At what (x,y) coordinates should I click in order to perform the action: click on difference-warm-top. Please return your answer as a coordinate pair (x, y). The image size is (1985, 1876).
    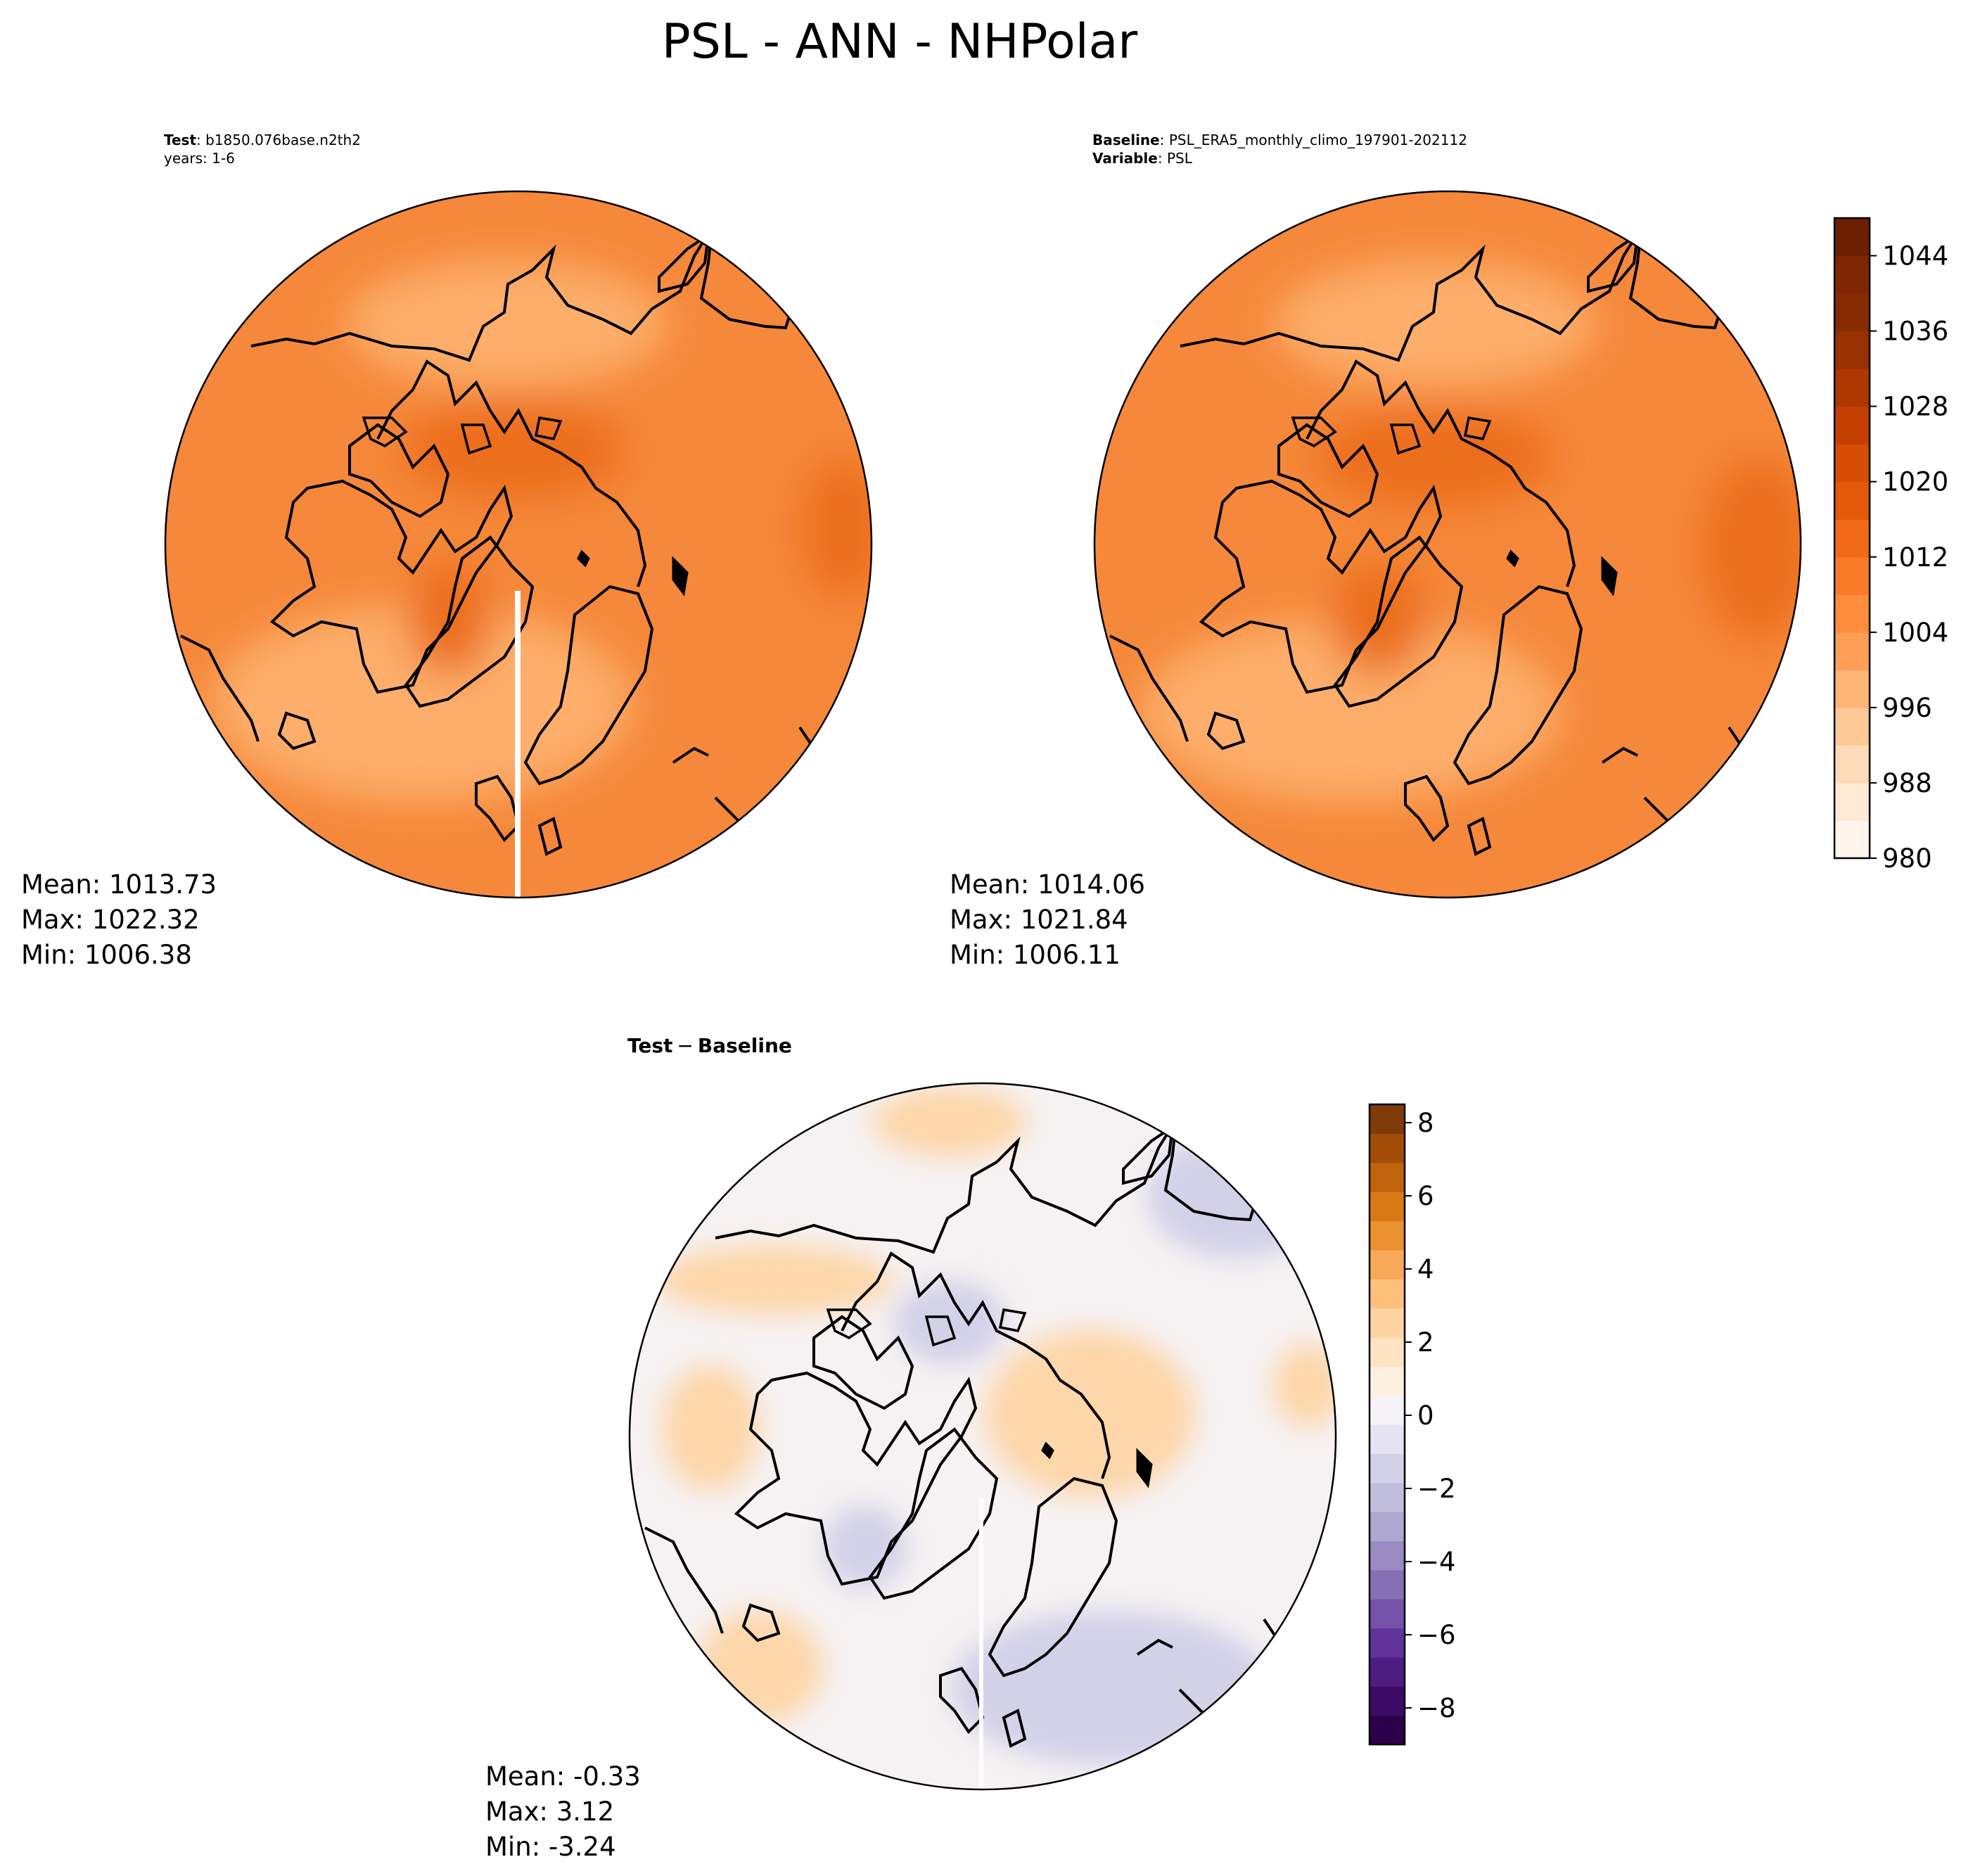
    Looking at the image, I should click on (949, 1122).